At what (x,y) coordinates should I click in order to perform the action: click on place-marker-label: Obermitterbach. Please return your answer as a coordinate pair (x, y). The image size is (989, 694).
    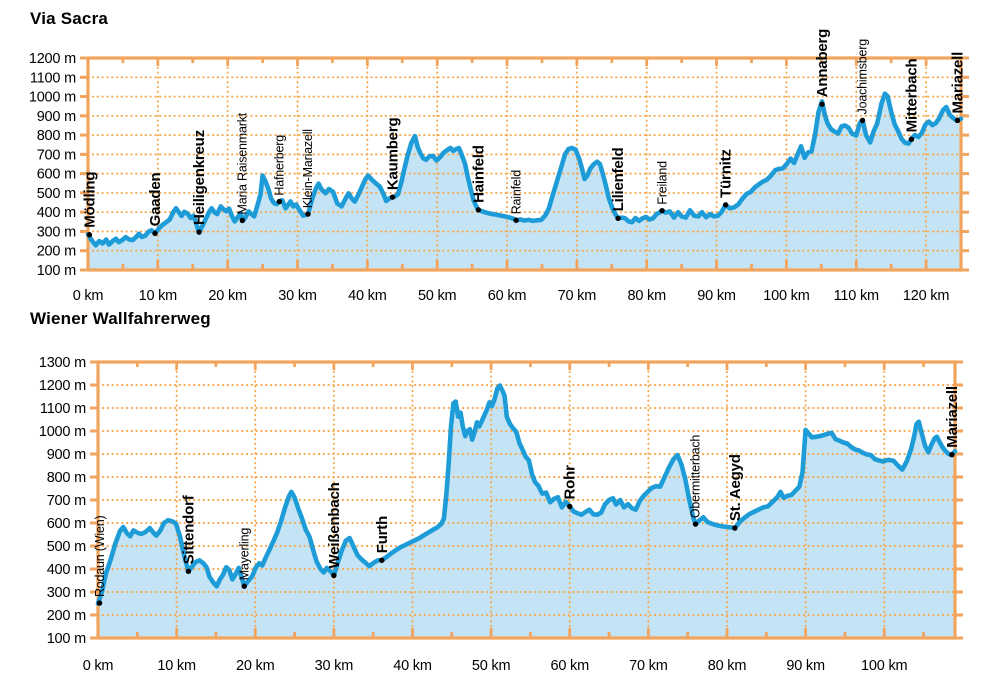
    Looking at the image, I should click on (696, 477).